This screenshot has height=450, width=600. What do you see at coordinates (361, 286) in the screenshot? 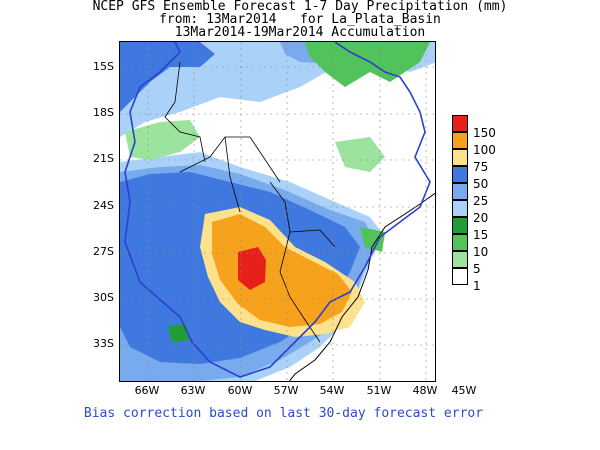
I see `coastline` at bounding box center [361, 286].